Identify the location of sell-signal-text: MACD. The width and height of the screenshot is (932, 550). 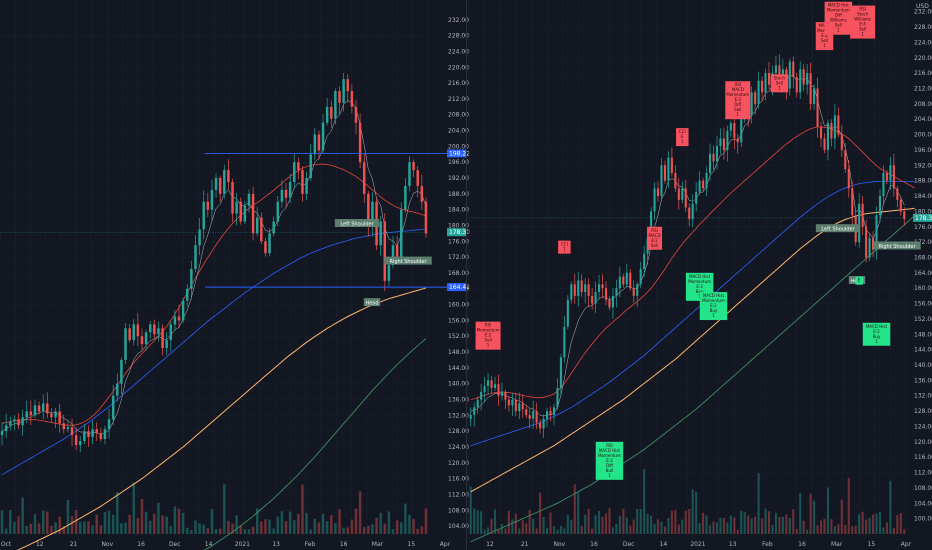
(738, 89).